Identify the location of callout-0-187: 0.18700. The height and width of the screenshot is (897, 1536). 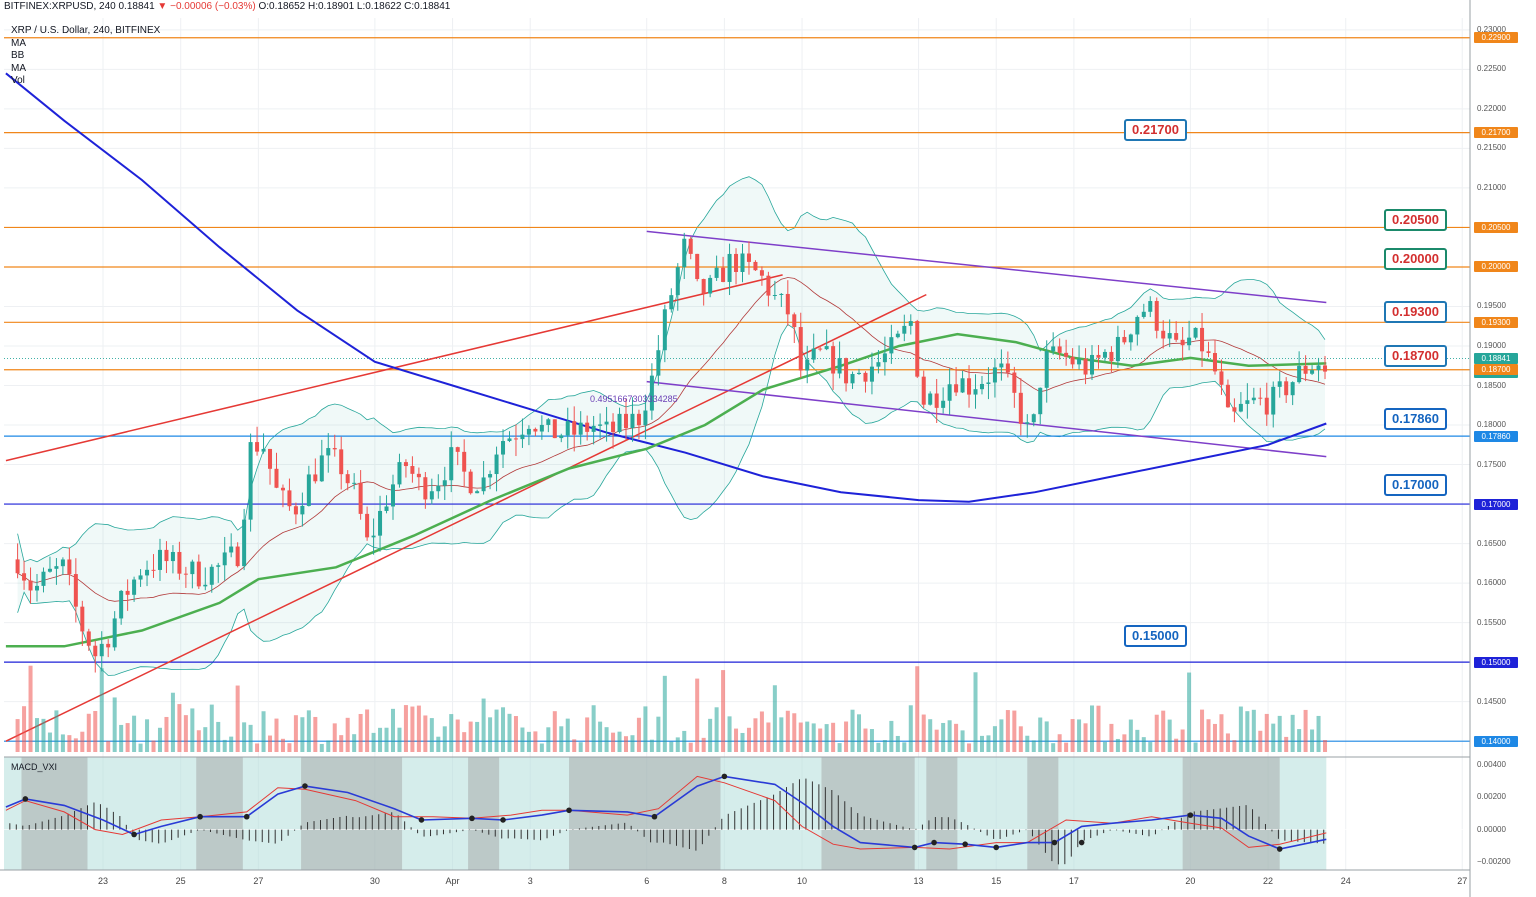
(1415, 356).